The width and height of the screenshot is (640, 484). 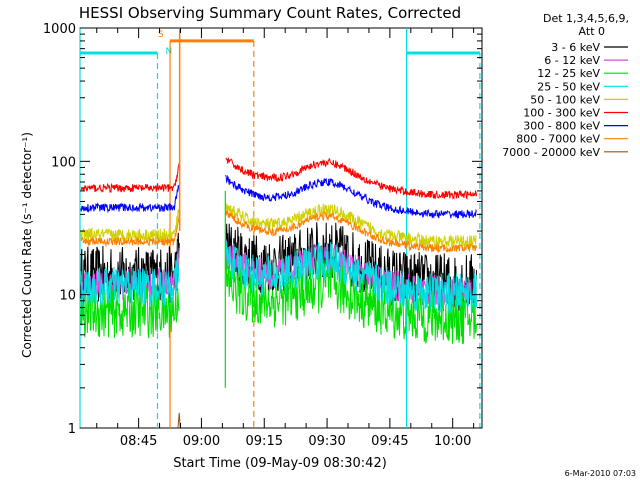 What do you see at coordinates (389, 441) in the screenshot?
I see `x-tick-label: 09:45` at bounding box center [389, 441].